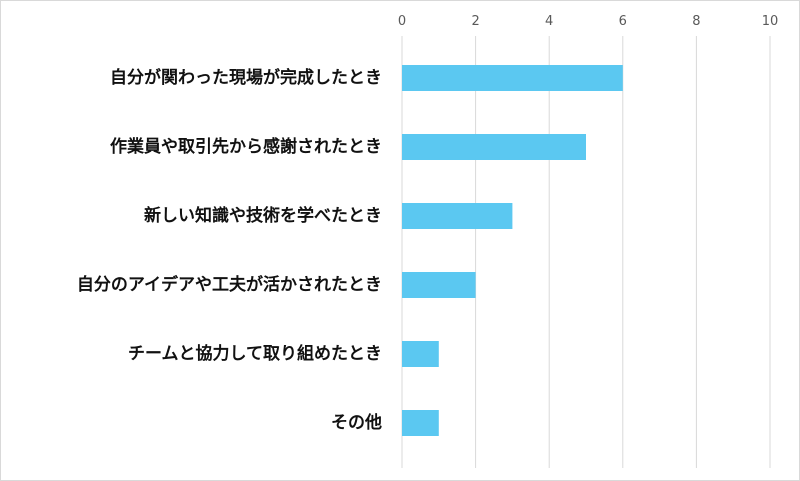 This screenshot has width=800, height=481. What do you see at coordinates (588, 21) in the screenshot?
I see `x-axis-ticks: 0 2 4 6 8 10` at bounding box center [588, 21].